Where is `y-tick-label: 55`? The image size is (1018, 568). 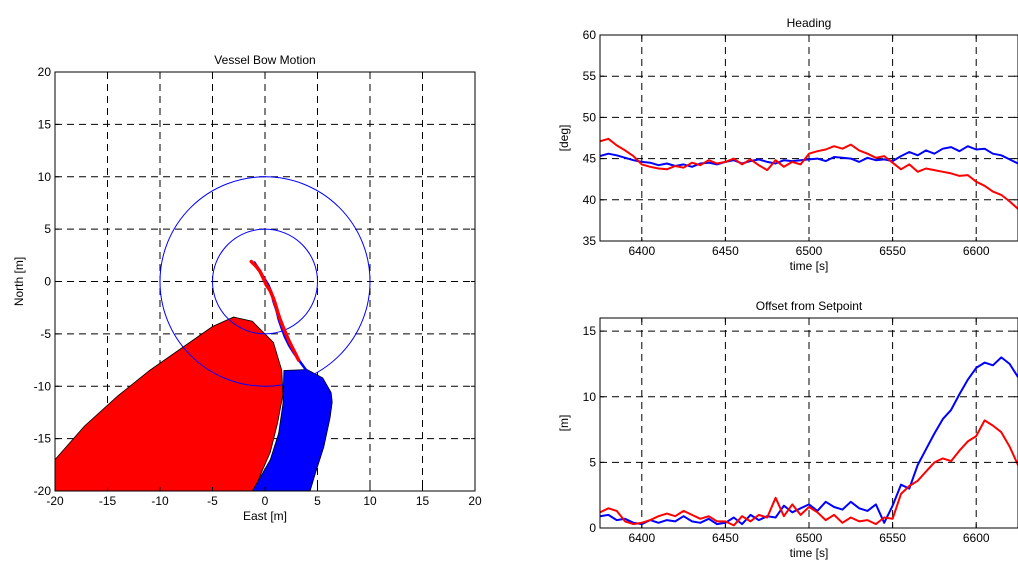 y-tick-label: 55 is located at coordinates (590, 76).